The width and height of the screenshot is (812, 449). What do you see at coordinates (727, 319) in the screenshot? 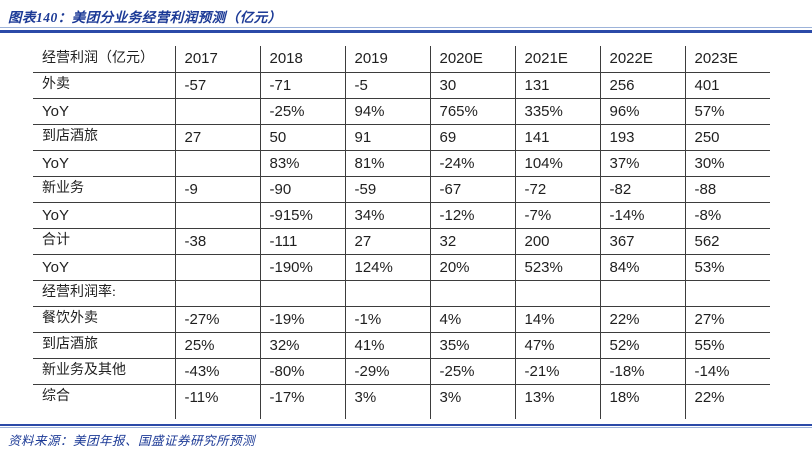
I see `value-cell: 27%` at bounding box center [727, 319].